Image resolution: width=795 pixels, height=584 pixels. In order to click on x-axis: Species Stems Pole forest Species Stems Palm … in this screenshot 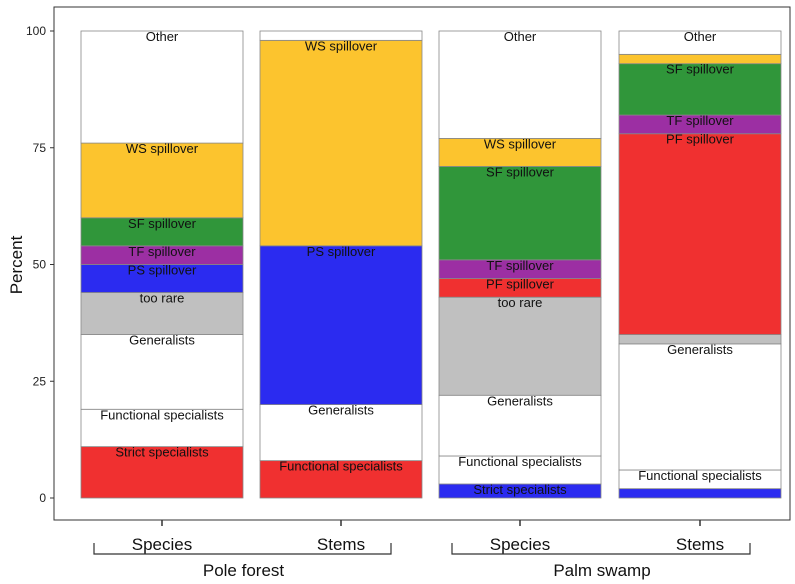, I will do `click(422, 550)`.